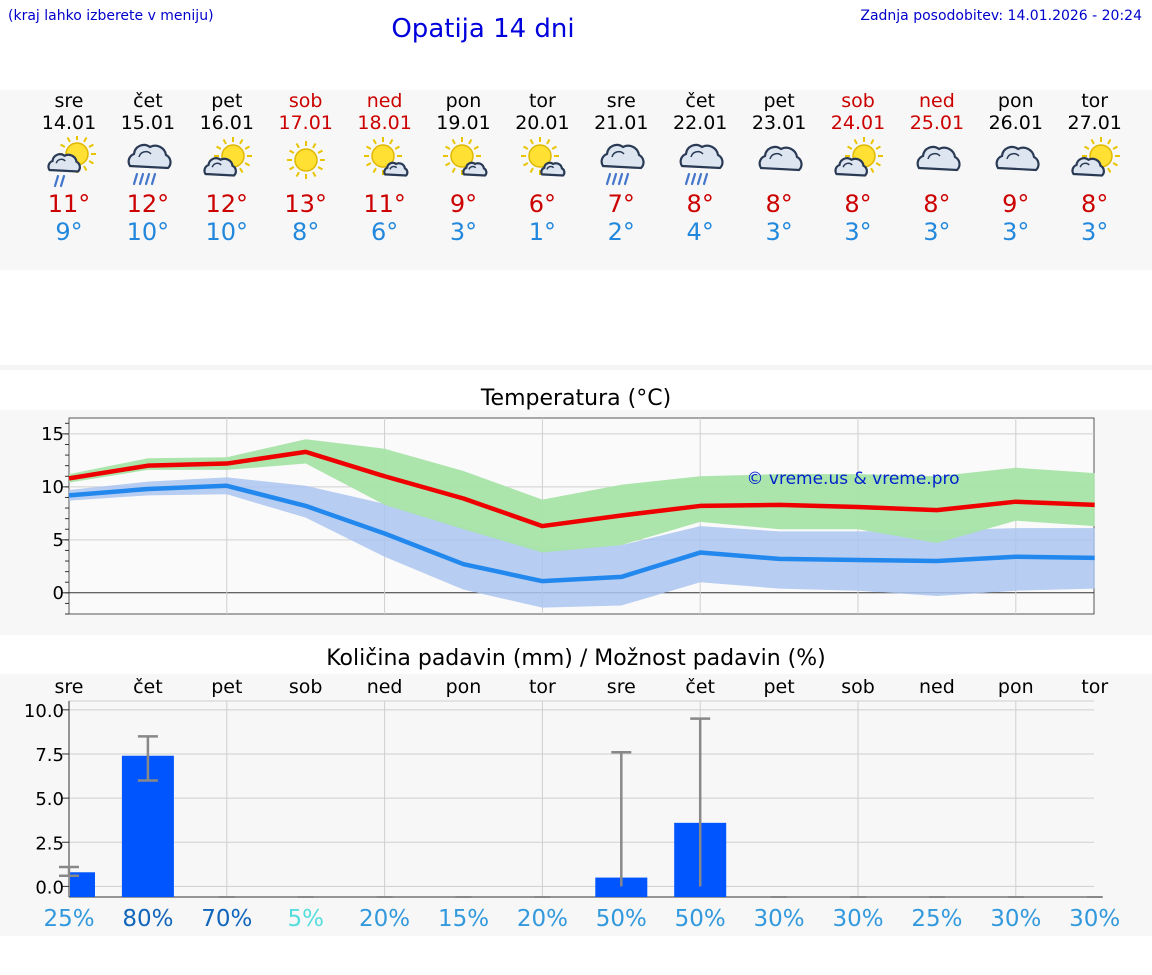 The image size is (1152, 975). Describe the element at coordinates (69, 232) in the screenshot. I see `min-temp: 9°` at that location.